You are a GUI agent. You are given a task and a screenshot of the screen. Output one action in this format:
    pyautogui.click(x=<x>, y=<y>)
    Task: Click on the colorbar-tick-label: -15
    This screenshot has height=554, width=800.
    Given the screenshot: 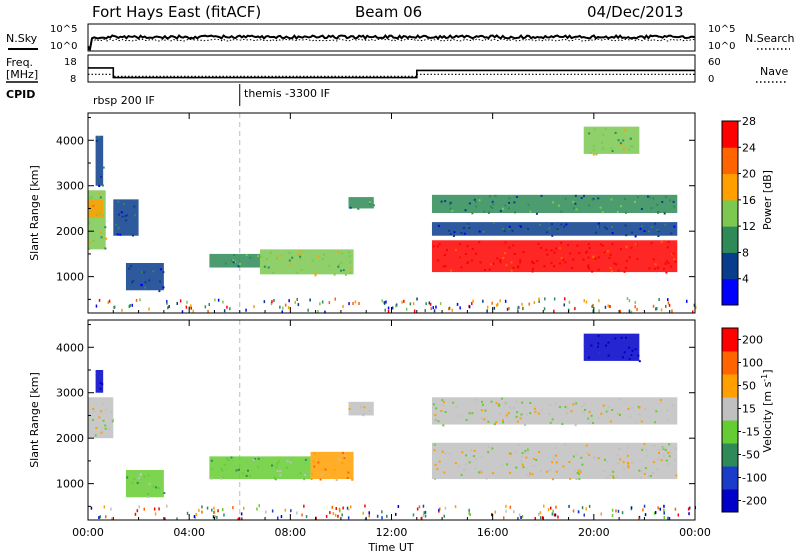 What is the action you would take?
    pyautogui.click(x=751, y=432)
    